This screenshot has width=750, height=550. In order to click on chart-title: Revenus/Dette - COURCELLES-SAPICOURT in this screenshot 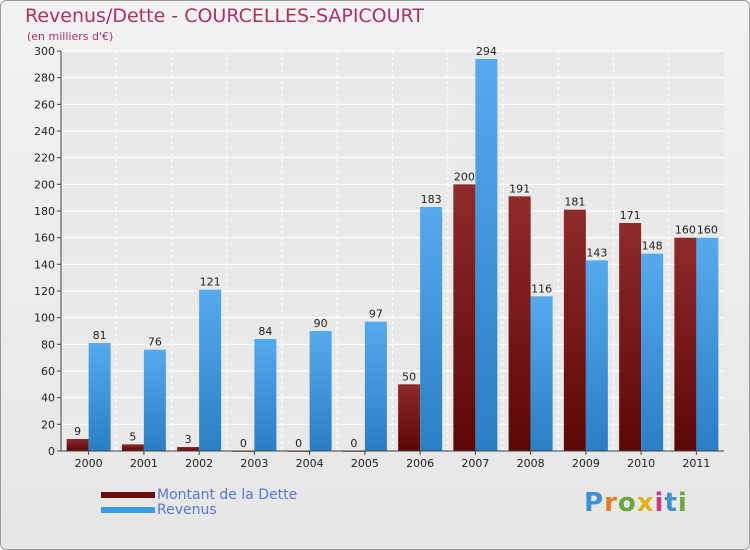, I will do `click(224, 16)`.